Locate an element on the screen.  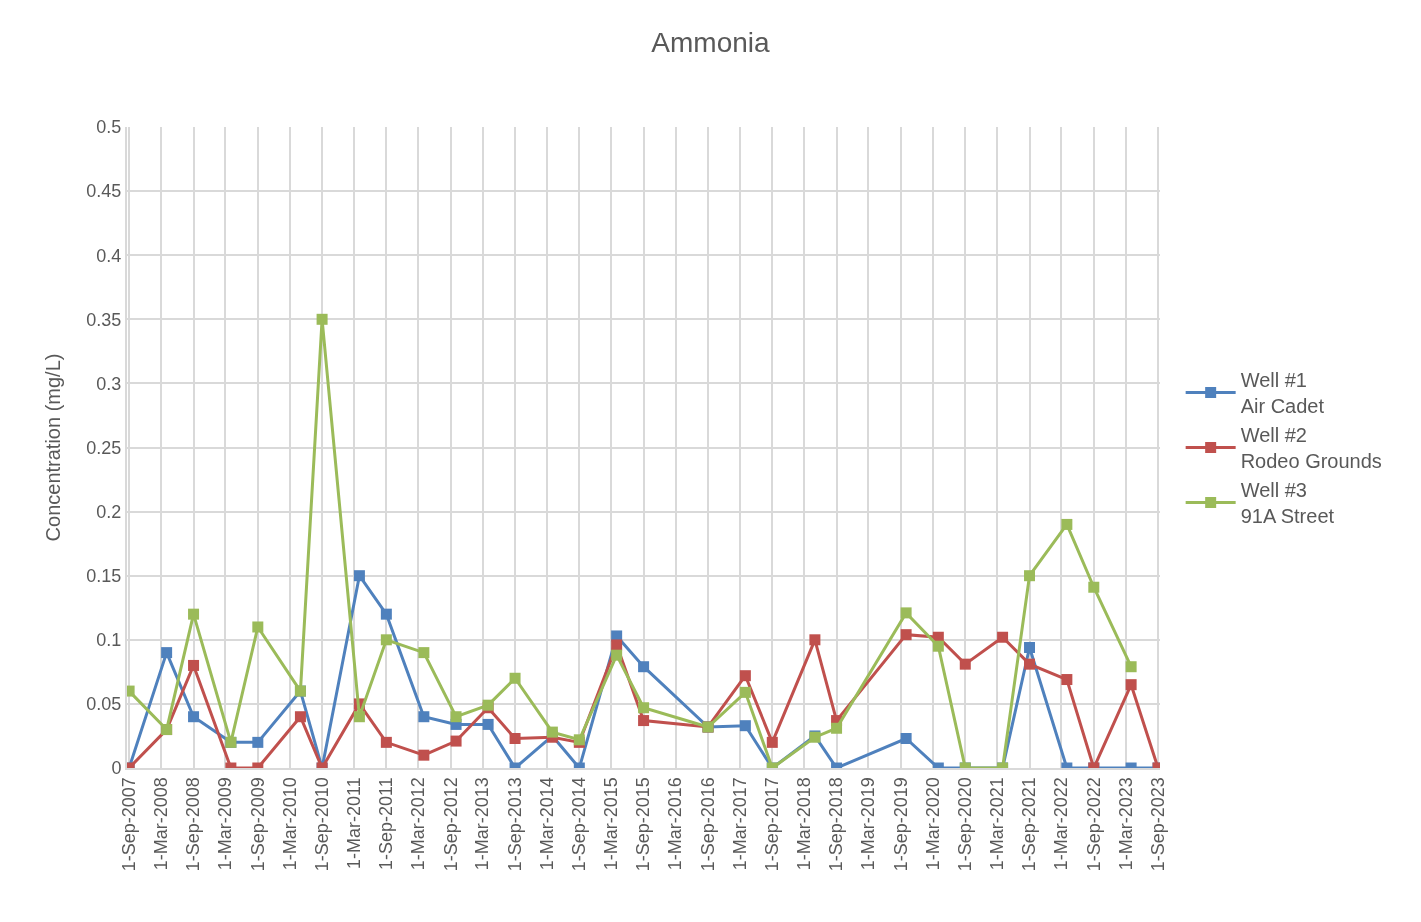
x-tick-label: 1-Sep-2017 is located at coordinates (772, 824).